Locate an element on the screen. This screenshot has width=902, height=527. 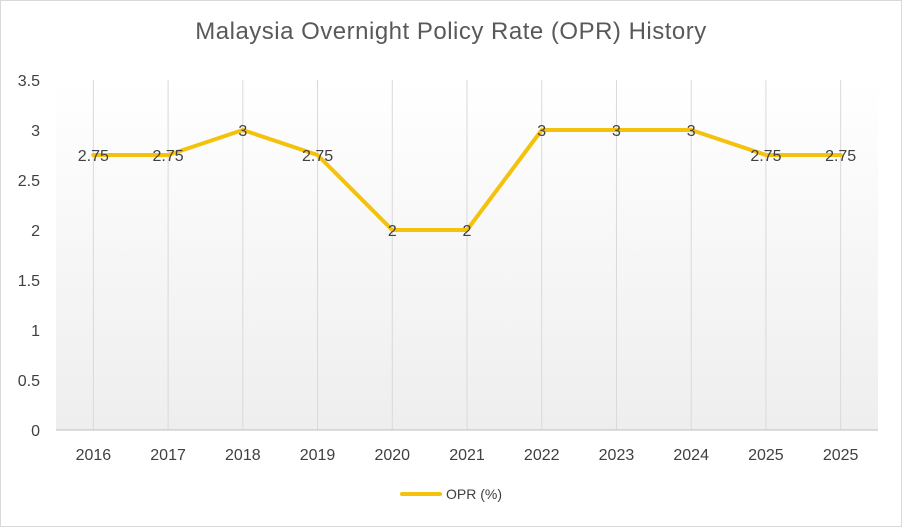
y-tick-label: 2 is located at coordinates (35, 231).